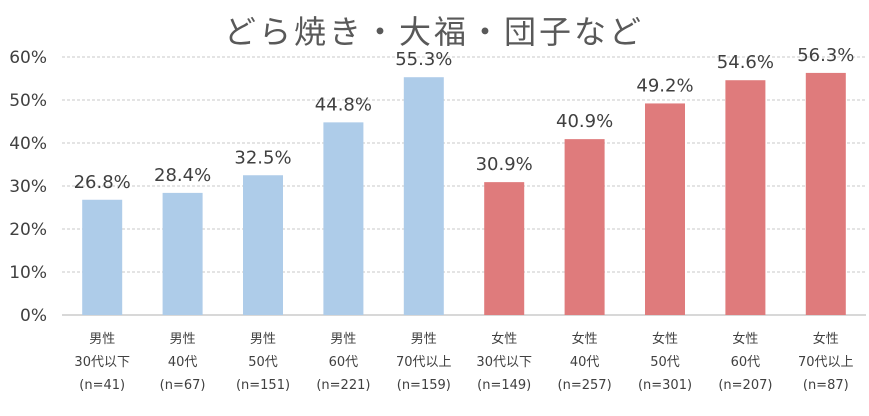  Describe the element at coordinates (28, 101) in the screenshot. I see `y-tick-label: 50%` at that location.